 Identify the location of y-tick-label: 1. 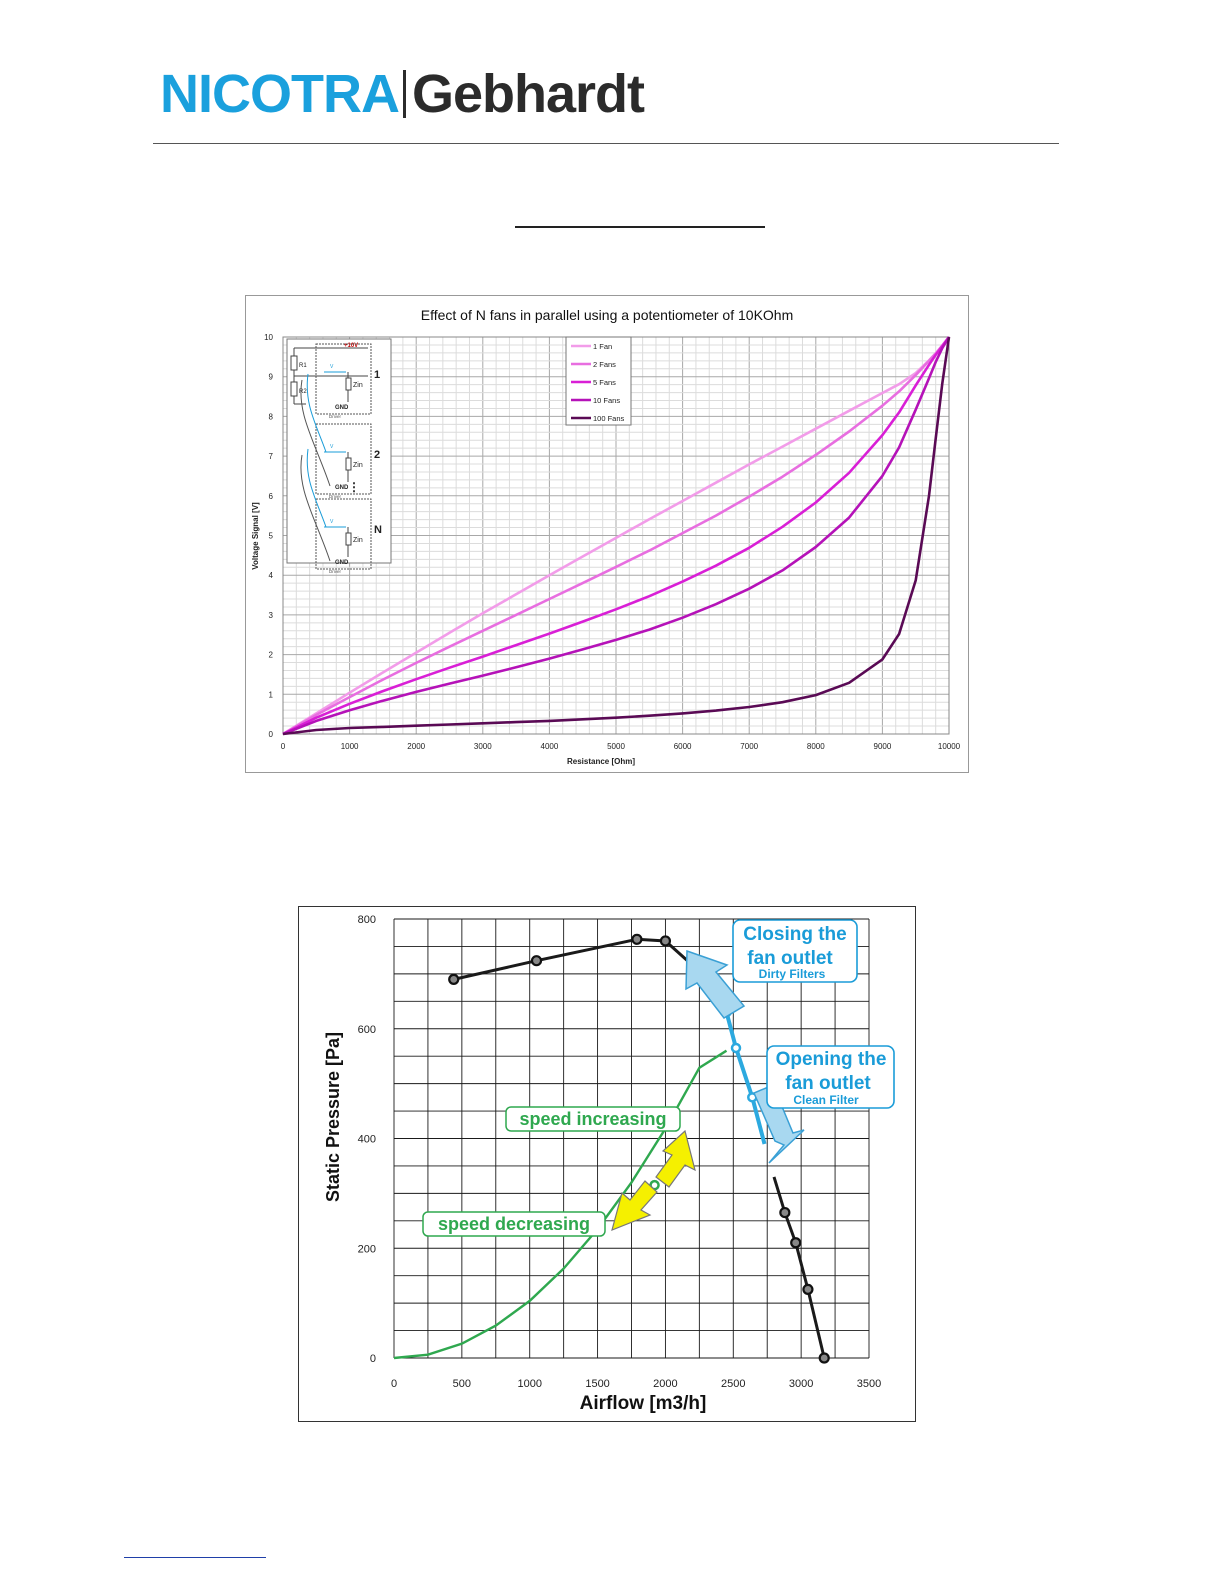
(271, 694).